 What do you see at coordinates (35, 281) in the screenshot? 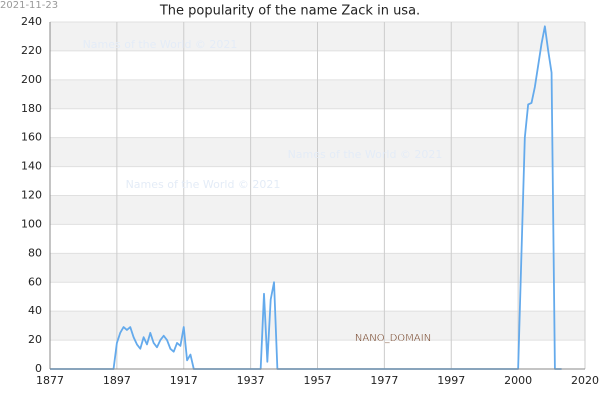
I see `y-tick-label: 60` at bounding box center [35, 281].